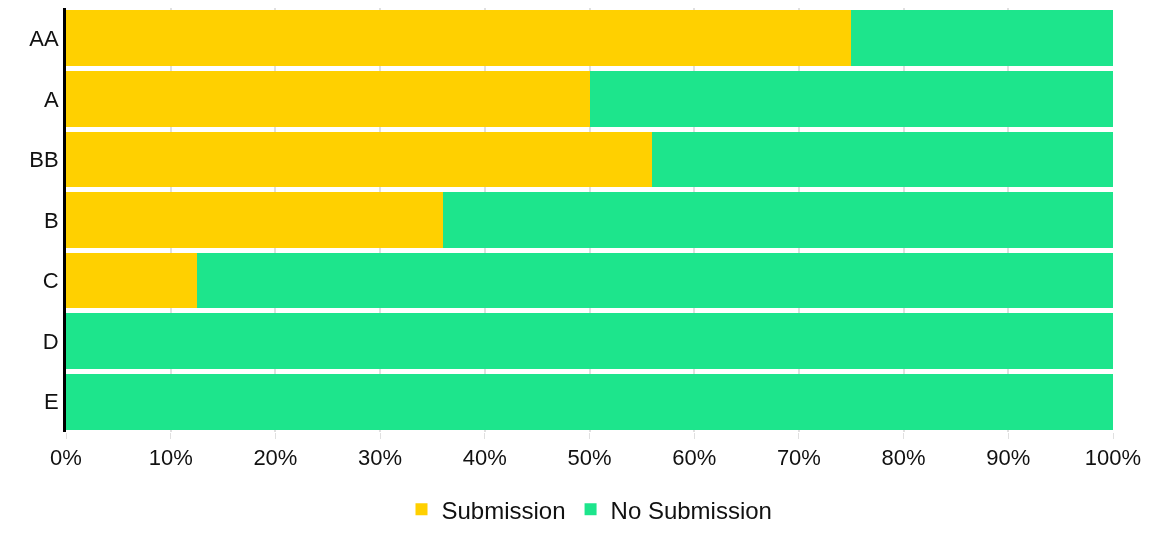 The height and width of the screenshot is (552, 1153). Describe the element at coordinates (44, 160) in the screenshot. I see `y-tick-label: BB` at that location.